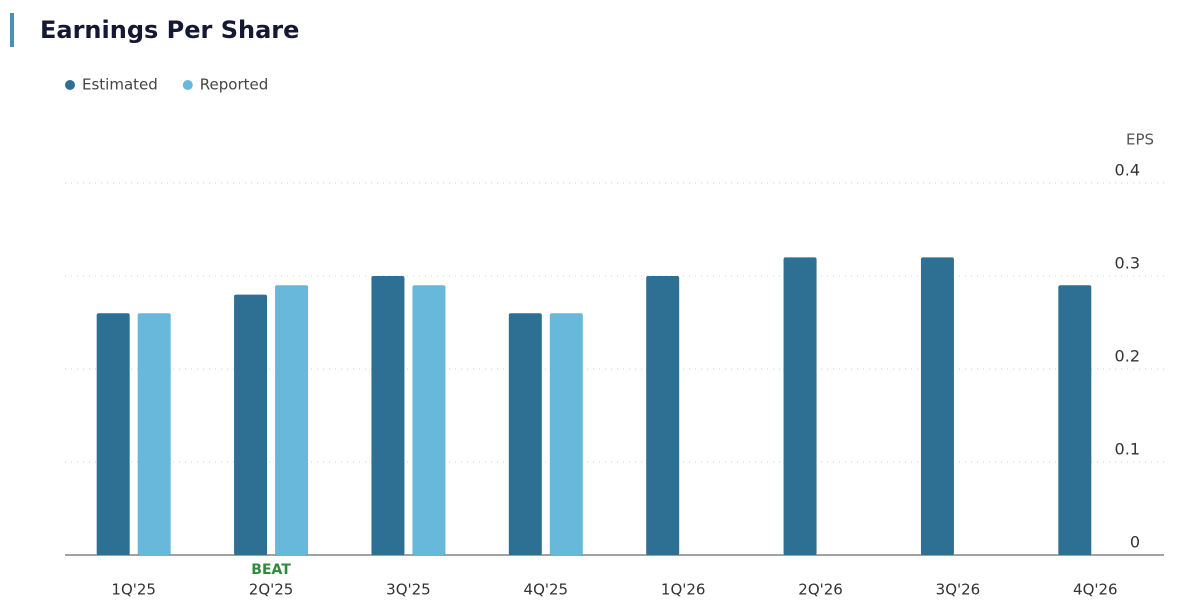 This screenshot has width=1177, height=608. Describe the element at coordinates (120, 85) in the screenshot. I see `legend-label: Estimated` at that location.